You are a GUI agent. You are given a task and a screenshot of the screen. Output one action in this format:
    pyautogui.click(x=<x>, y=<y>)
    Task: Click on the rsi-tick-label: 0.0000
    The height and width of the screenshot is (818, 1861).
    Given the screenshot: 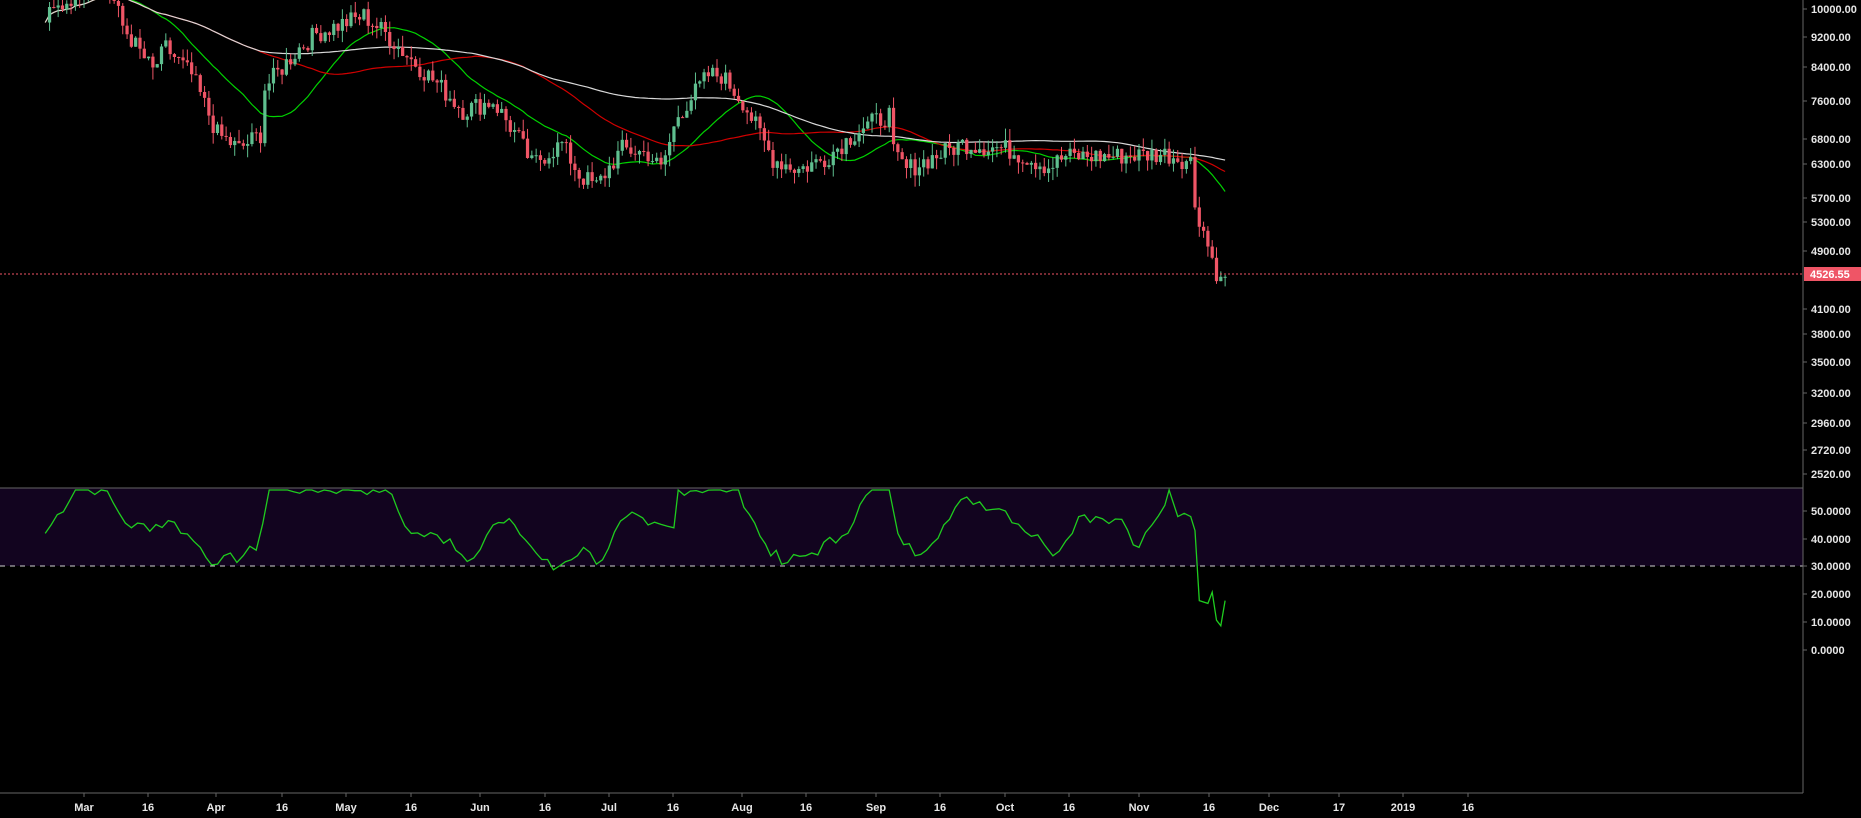 What is the action you would take?
    pyautogui.click(x=1828, y=651)
    